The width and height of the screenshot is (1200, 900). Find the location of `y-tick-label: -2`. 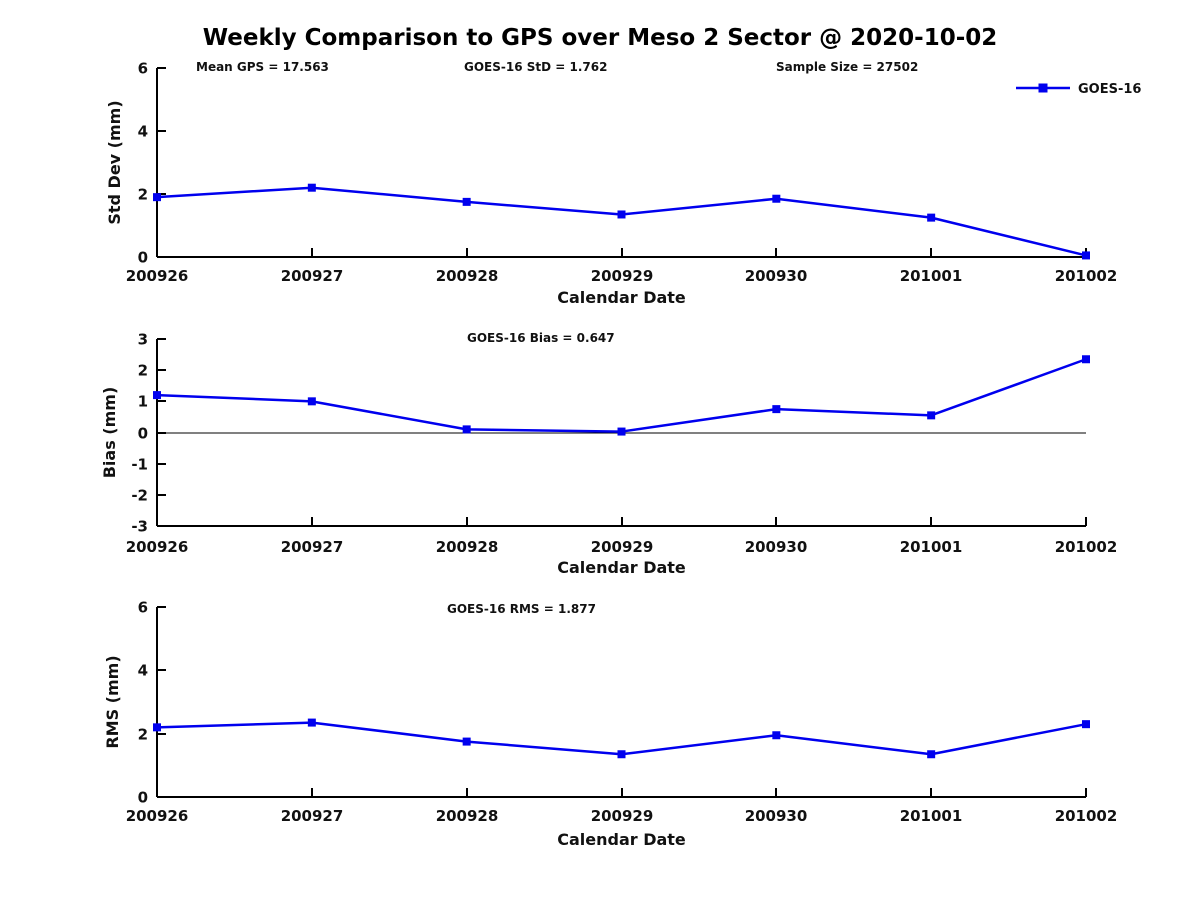

y-tick-label: -2 is located at coordinates (139, 496).